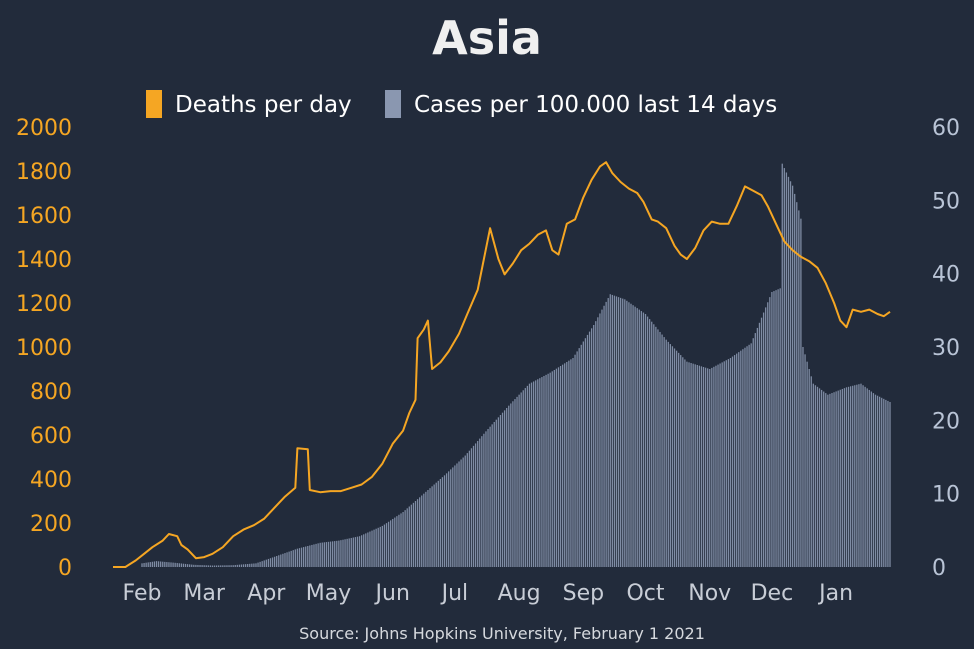  Describe the element at coordinates (44, 260) in the screenshot. I see `y-left-tick-label: 1400` at that location.